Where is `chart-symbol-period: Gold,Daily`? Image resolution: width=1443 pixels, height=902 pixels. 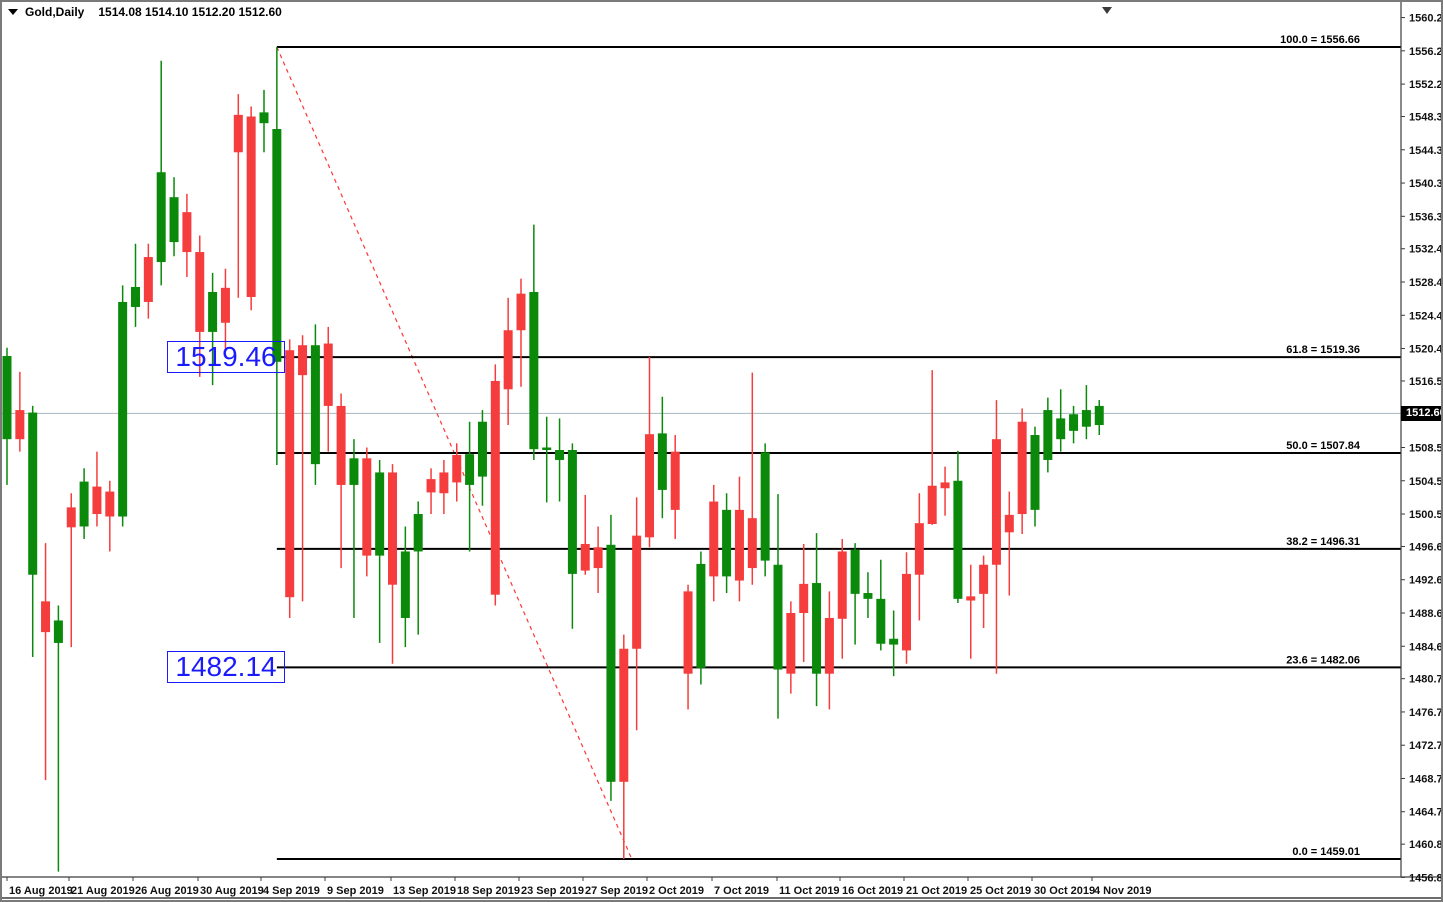 chart-symbol-period: Gold,Daily is located at coordinates (55, 12).